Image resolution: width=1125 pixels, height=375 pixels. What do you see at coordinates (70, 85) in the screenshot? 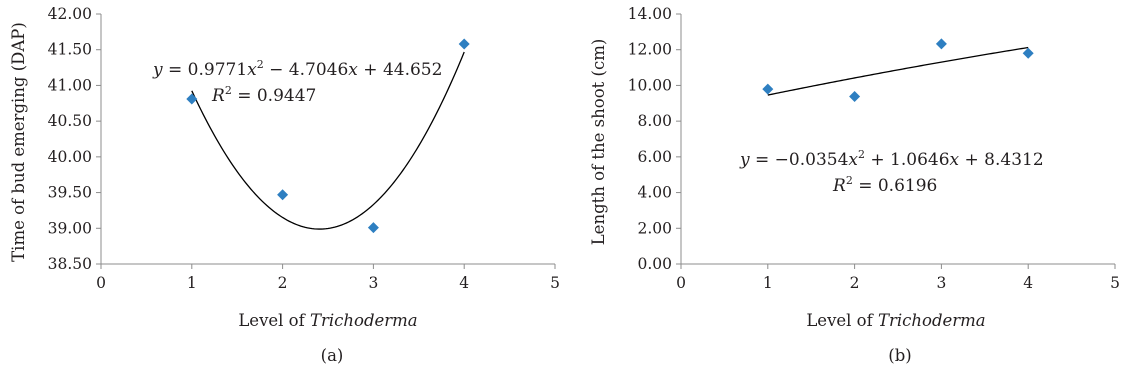
I see `y-tick-label: 41.00` at bounding box center [70, 85].